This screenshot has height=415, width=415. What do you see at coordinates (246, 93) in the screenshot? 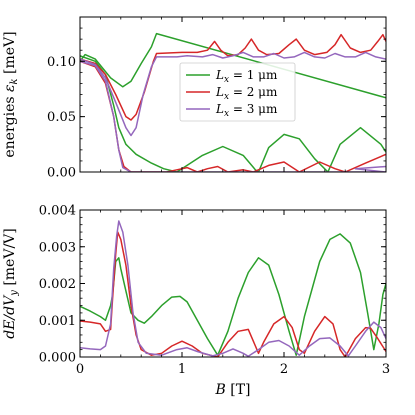
I see `legend-label: Lx = 2 μm` at bounding box center [246, 93].